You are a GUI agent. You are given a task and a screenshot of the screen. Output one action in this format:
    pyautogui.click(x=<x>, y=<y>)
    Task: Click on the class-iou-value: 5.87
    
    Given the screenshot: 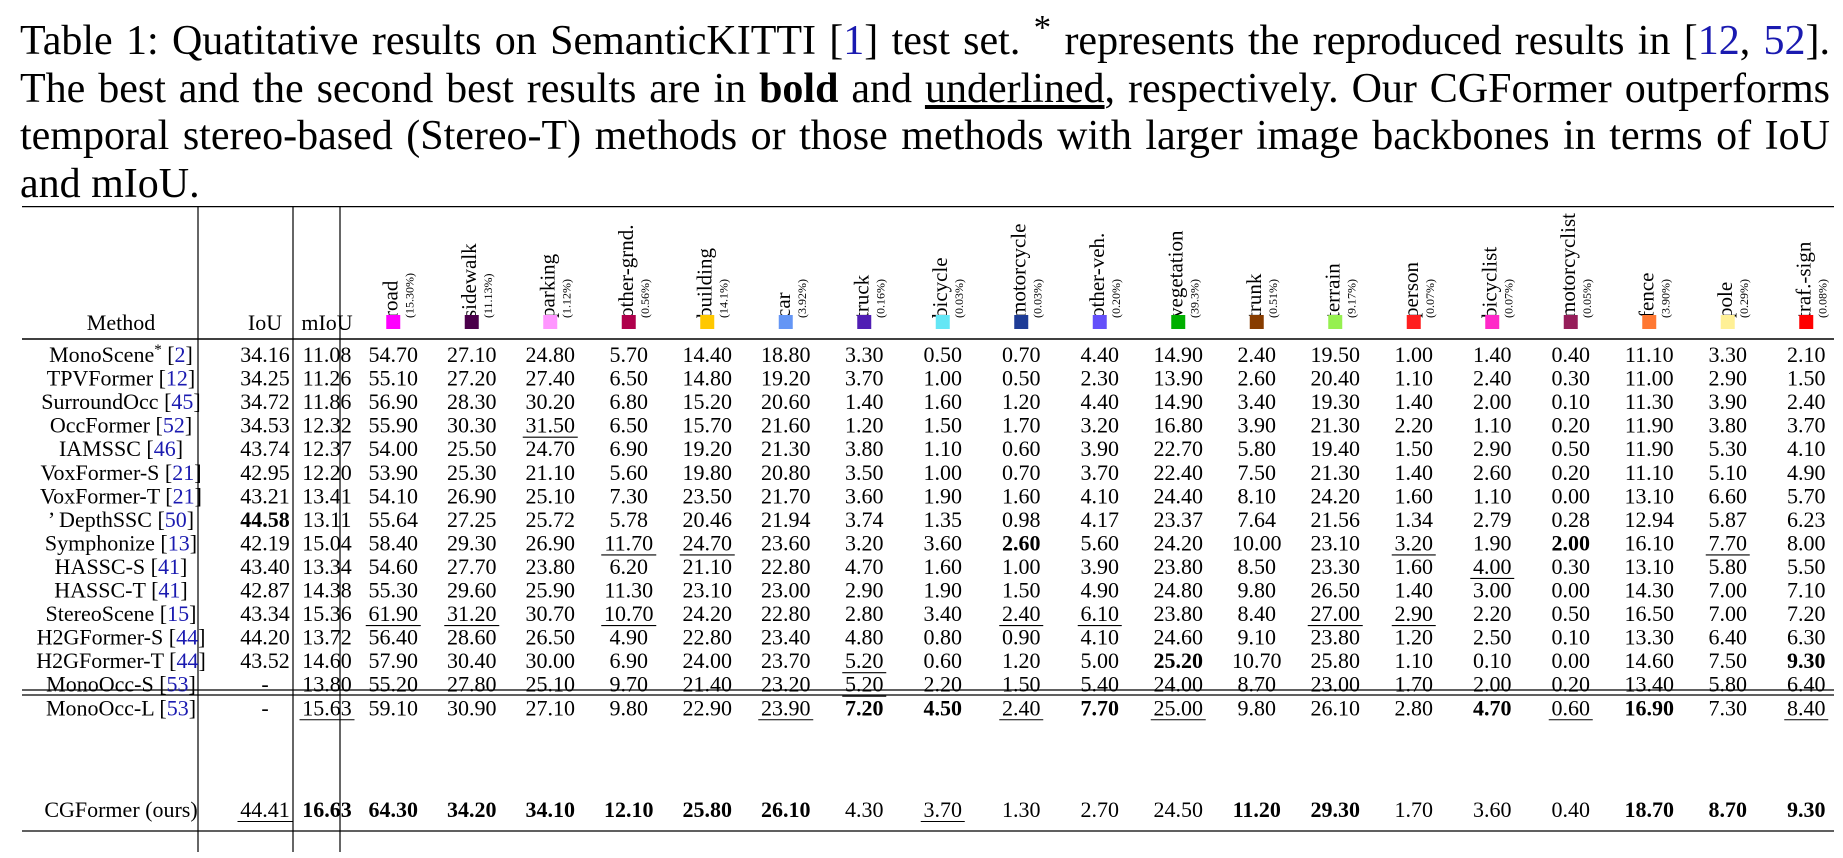 What is the action you would take?
    pyautogui.click(x=1728, y=519)
    